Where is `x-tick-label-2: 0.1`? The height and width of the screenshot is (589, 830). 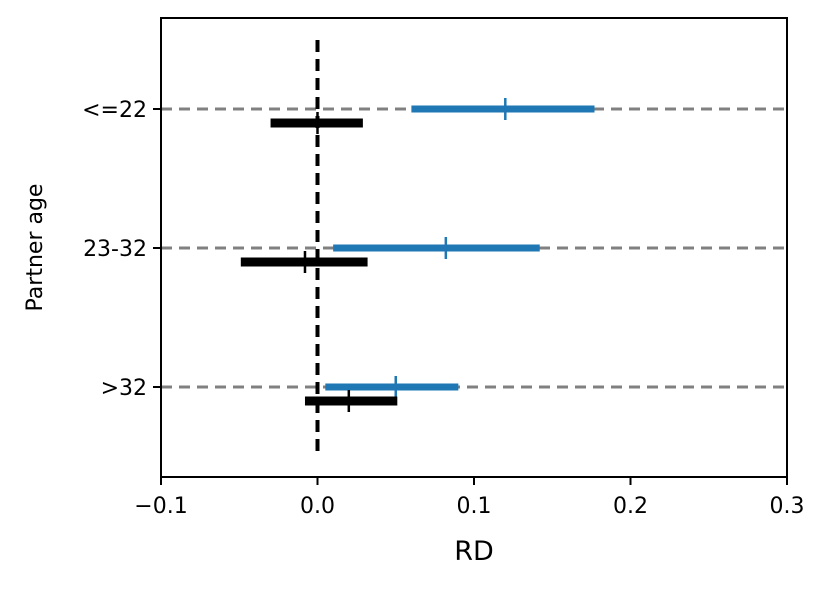
x-tick-label-2: 0.1 is located at coordinates (474, 506).